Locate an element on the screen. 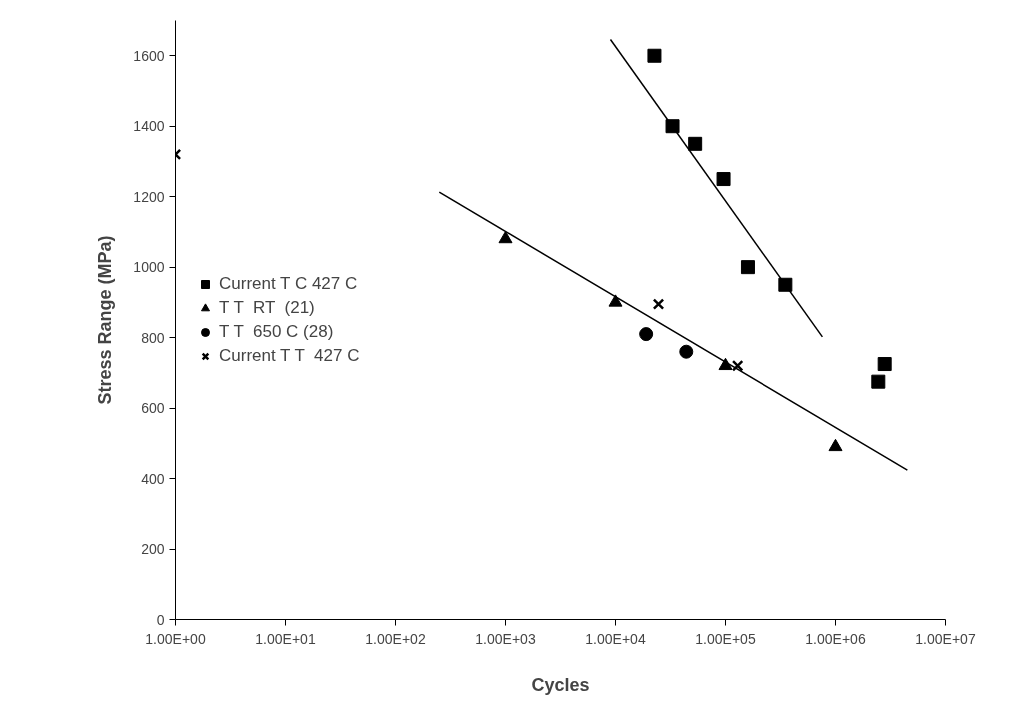 This screenshot has height=719, width=1015. y-tick-label: 200 is located at coordinates (153, 549).